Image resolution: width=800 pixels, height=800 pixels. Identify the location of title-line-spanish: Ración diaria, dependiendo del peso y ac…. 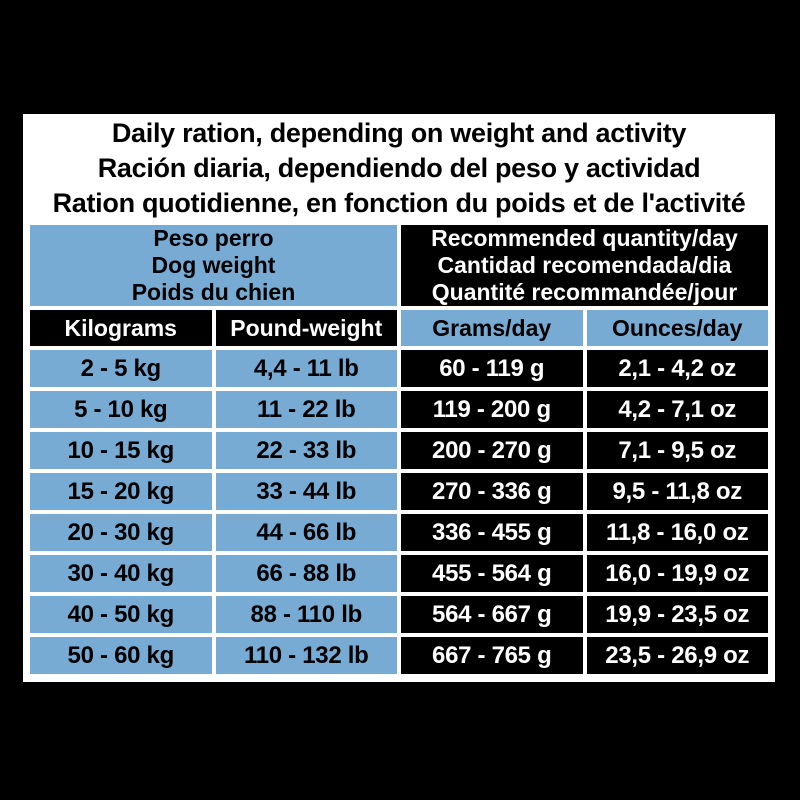
(399, 168).